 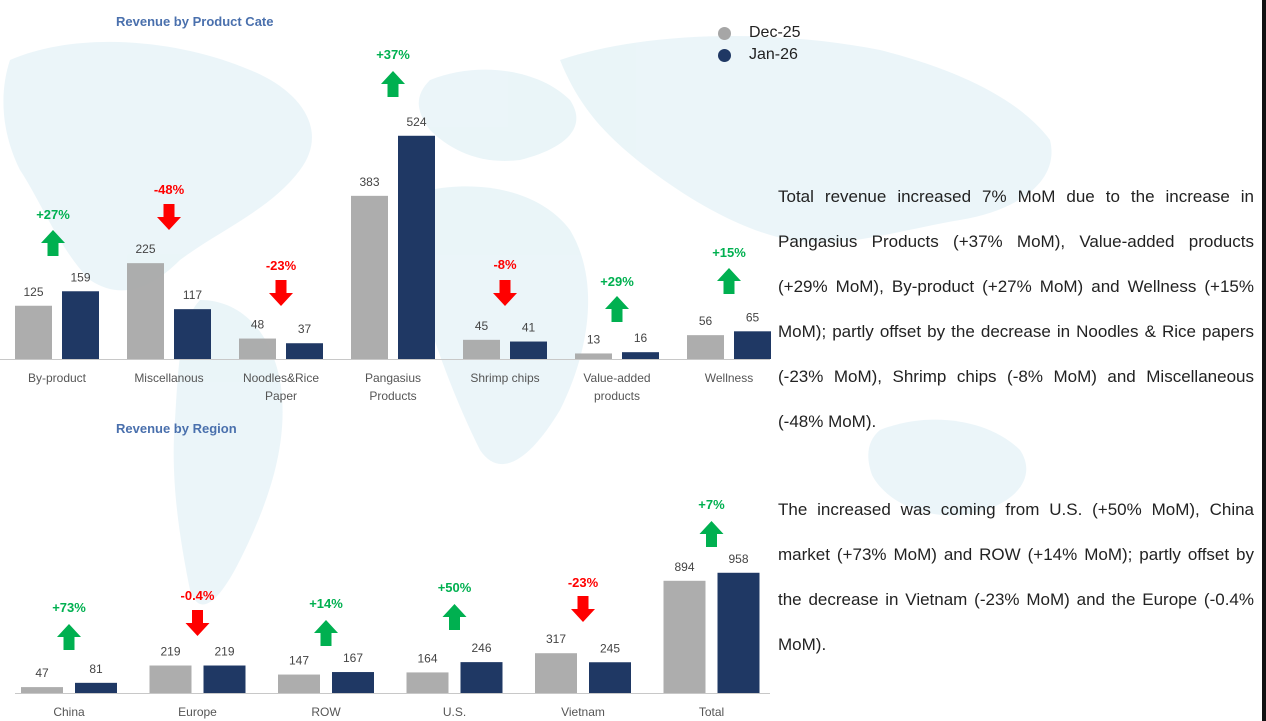 I want to click on data-label-dec25: 45, so click(x=482, y=326).